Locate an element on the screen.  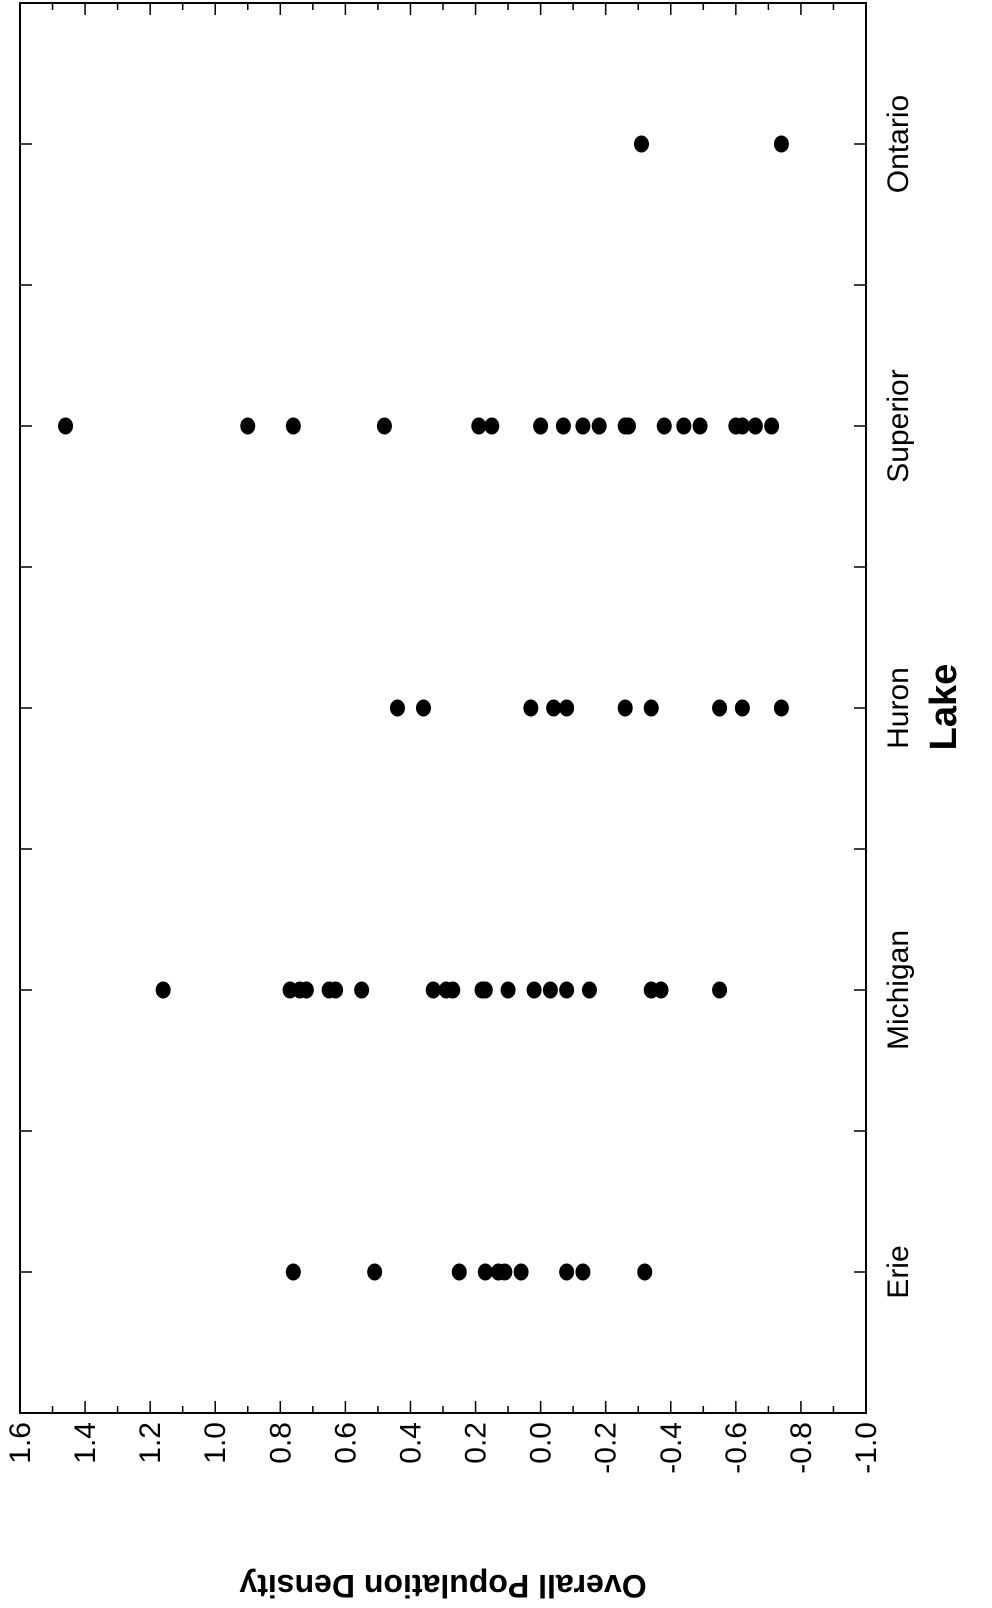
y-tick-label: -1.0 is located at coordinates (866, 1448).